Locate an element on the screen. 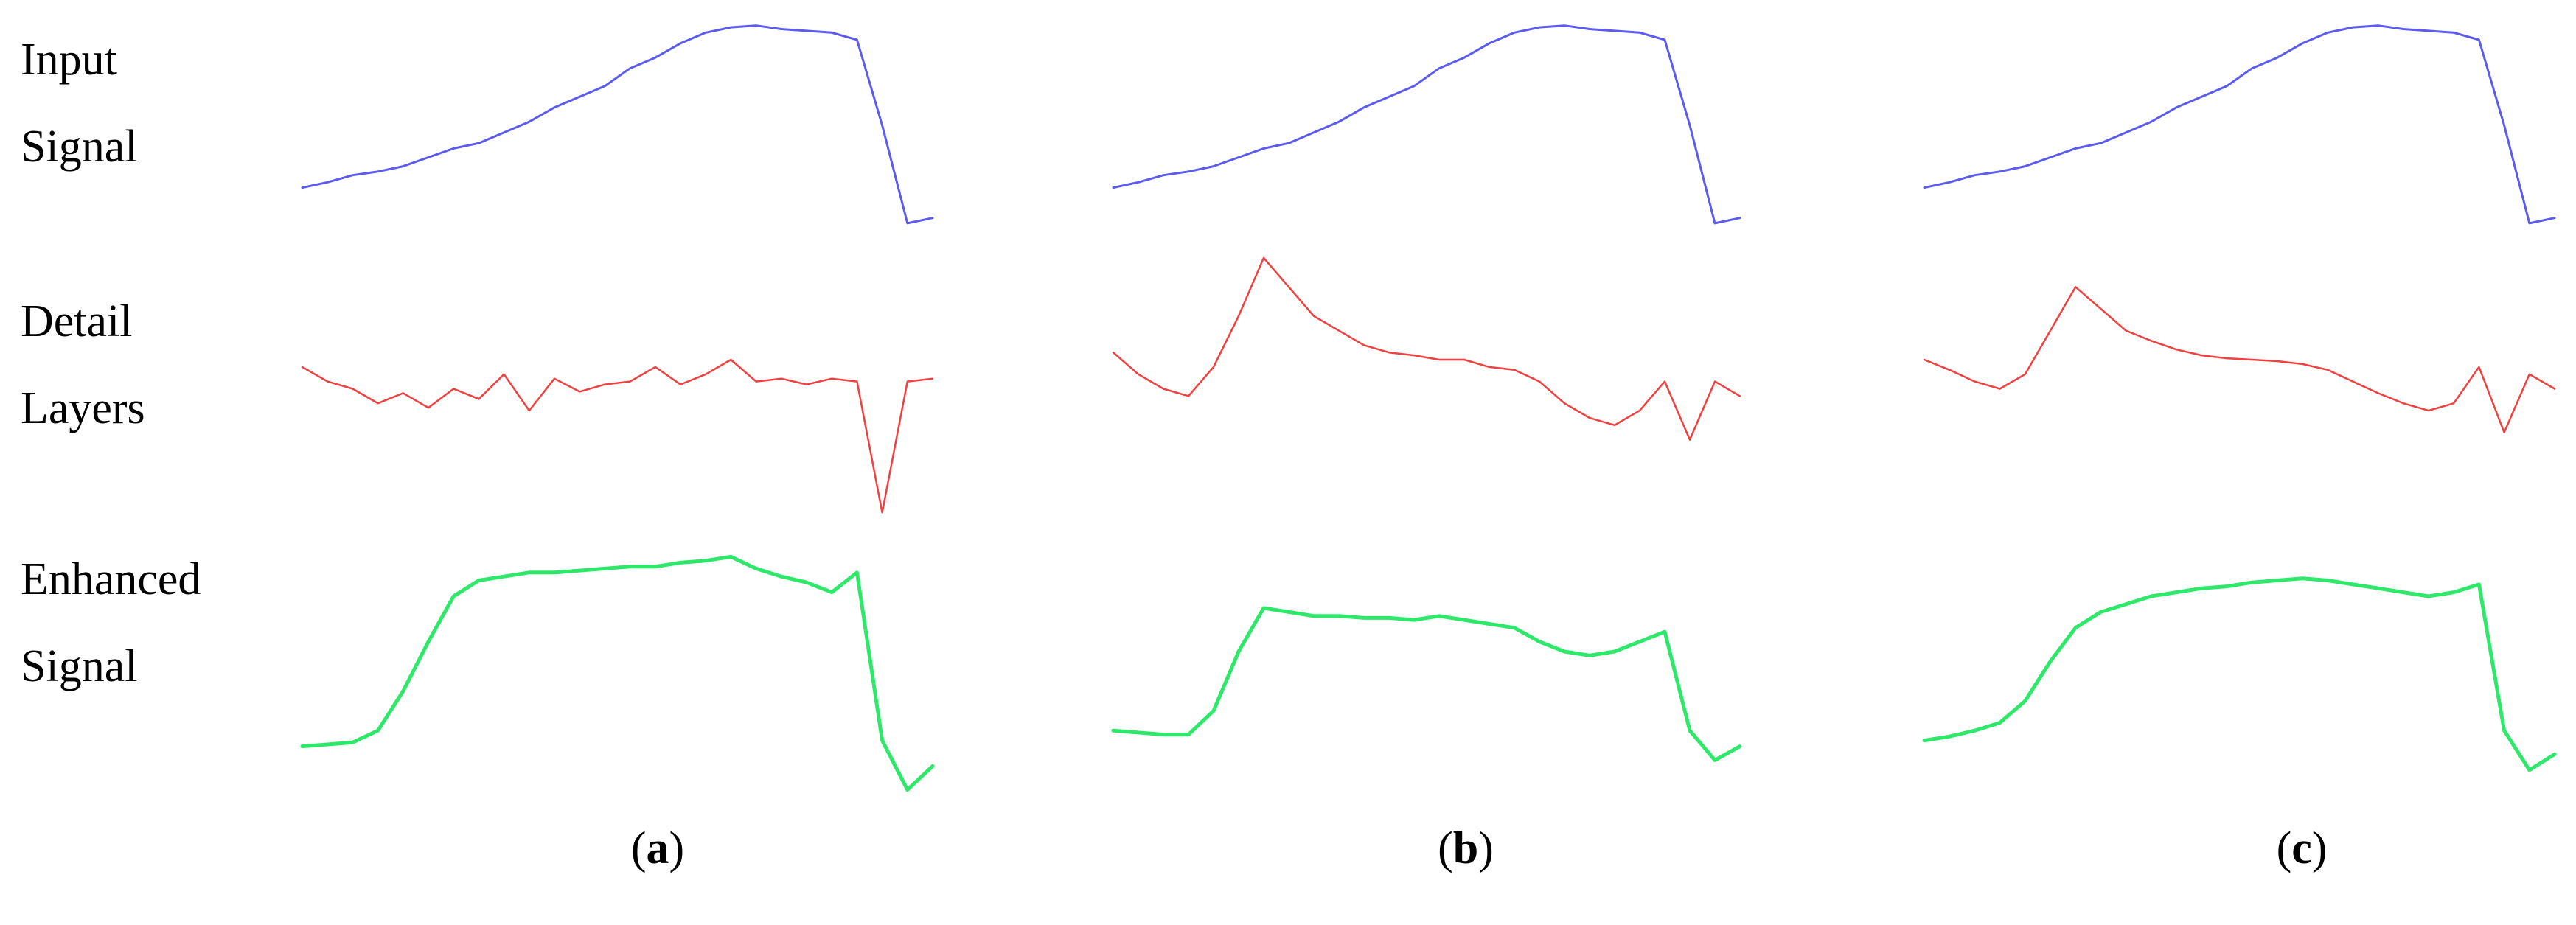  series-line-input-panel-c is located at coordinates (2240, 124).